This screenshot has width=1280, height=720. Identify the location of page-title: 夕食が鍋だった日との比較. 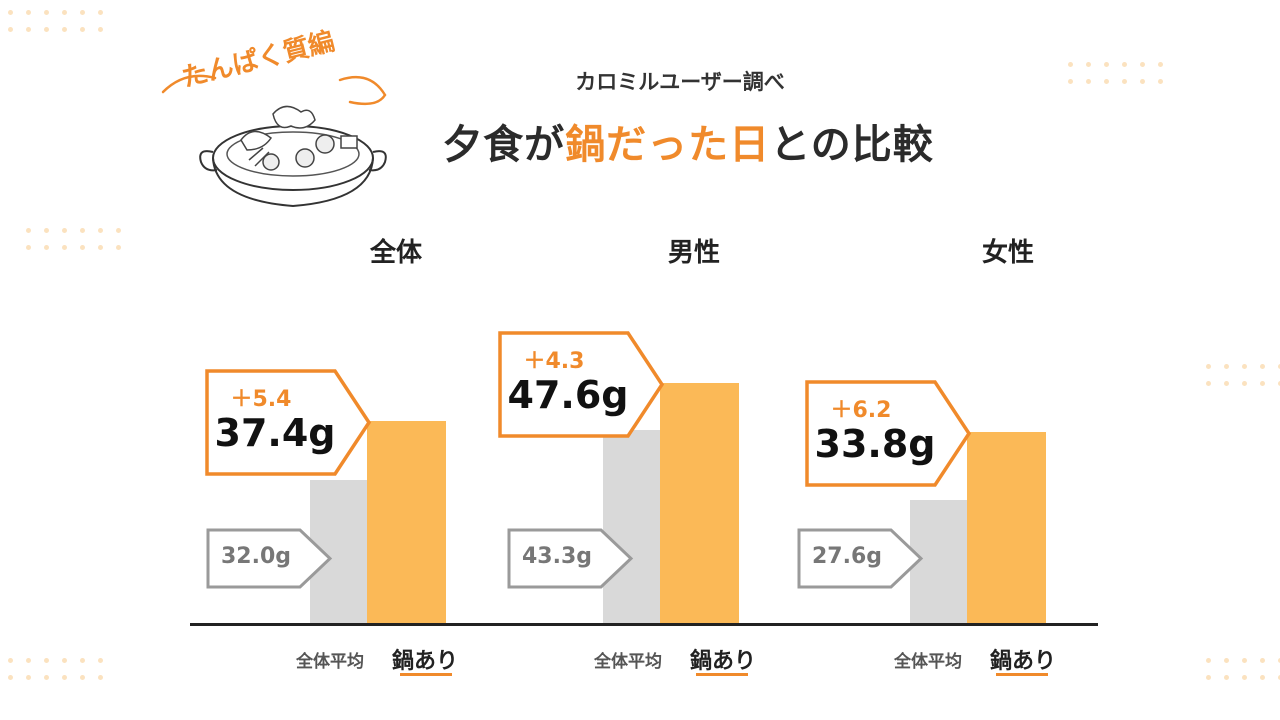
(640, 141).